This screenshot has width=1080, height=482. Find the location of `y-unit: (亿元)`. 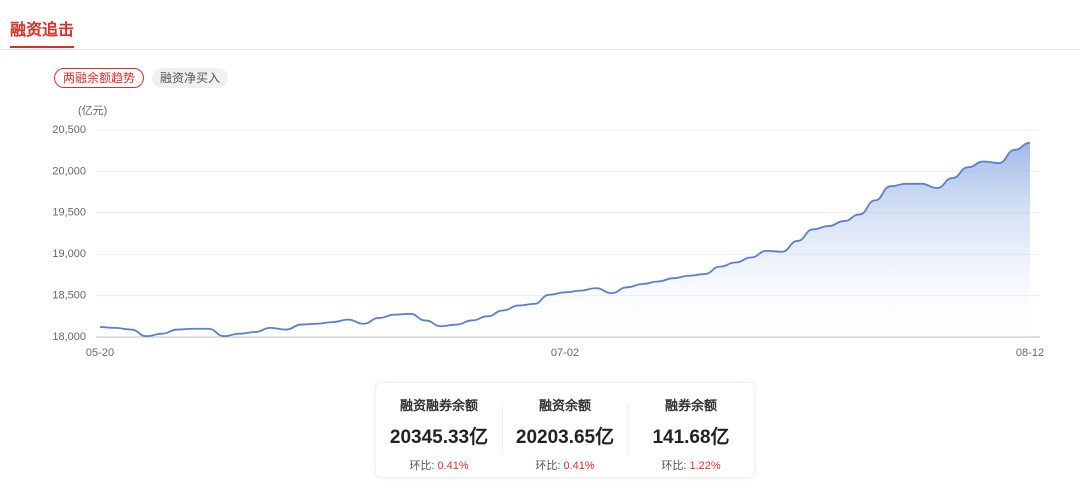

y-unit: (亿元) is located at coordinates (92, 110).